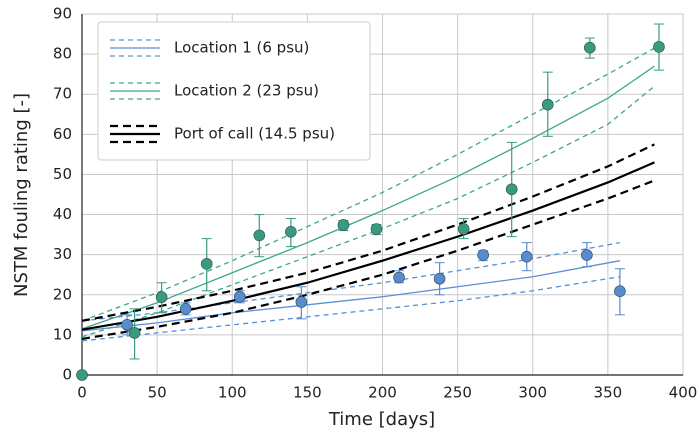  Describe the element at coordinates (307, 393) in the screenshot. I see `x-tick-label: 150` at that location.